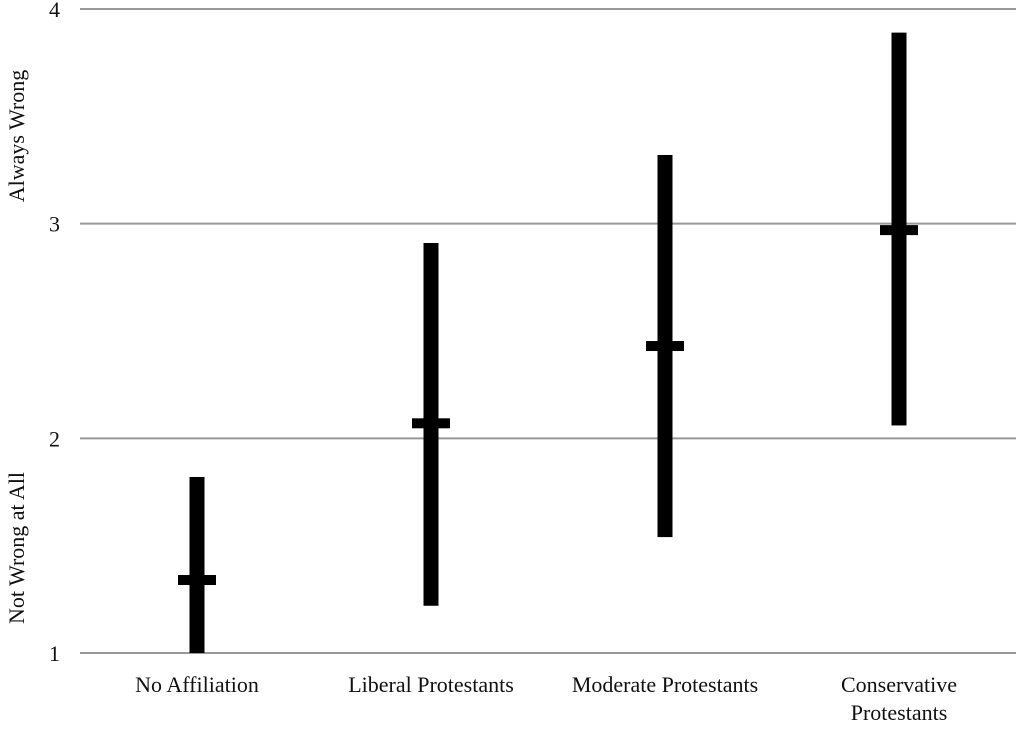 The height and width of the screenshot is (729, 1024). I want to click on y-tick-label-2: 3, so click(54, 224).